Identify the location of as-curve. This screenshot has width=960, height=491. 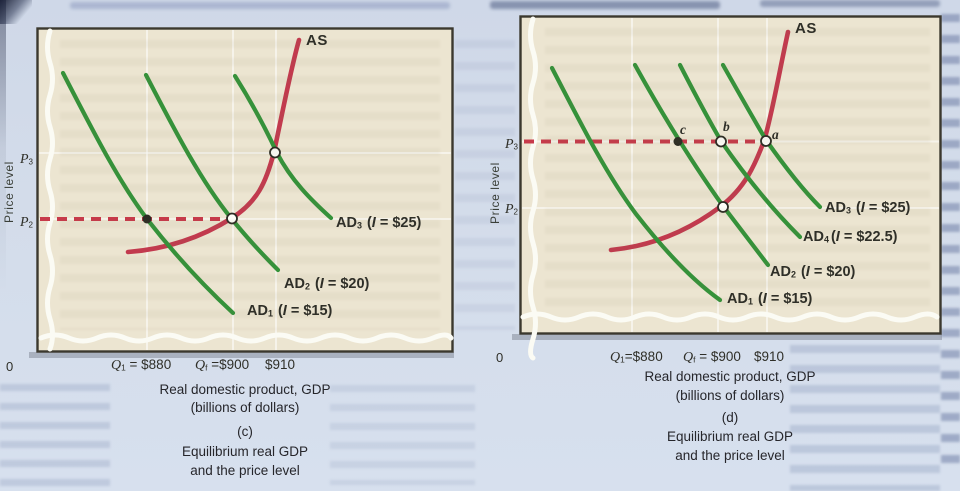
(213, 146).